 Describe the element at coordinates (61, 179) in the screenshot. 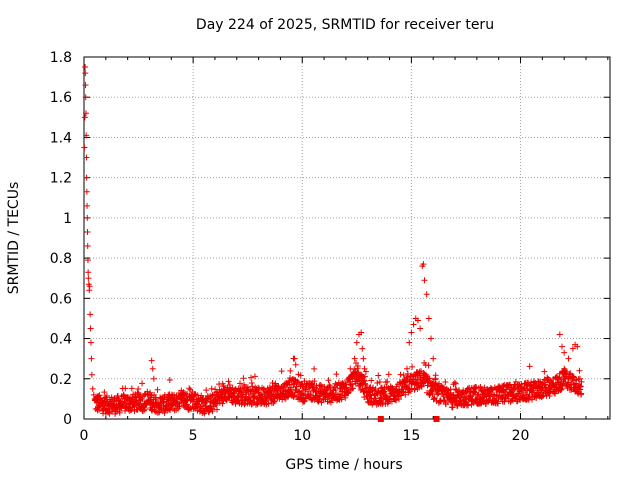

I see `y-tick-label: 1.2` at that location.